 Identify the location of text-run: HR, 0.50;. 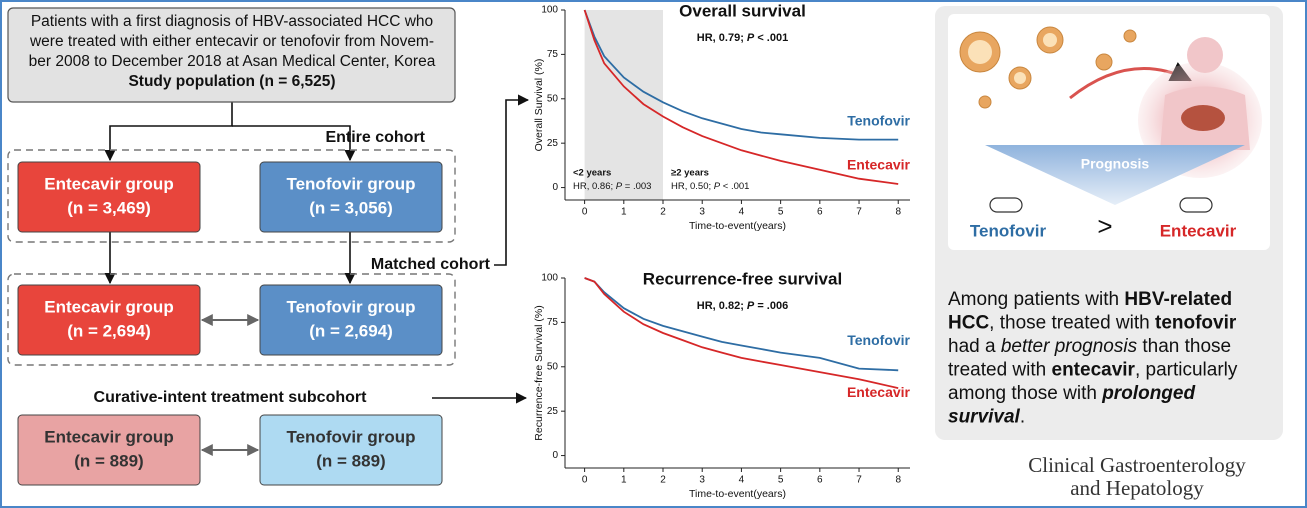
(692, 186).